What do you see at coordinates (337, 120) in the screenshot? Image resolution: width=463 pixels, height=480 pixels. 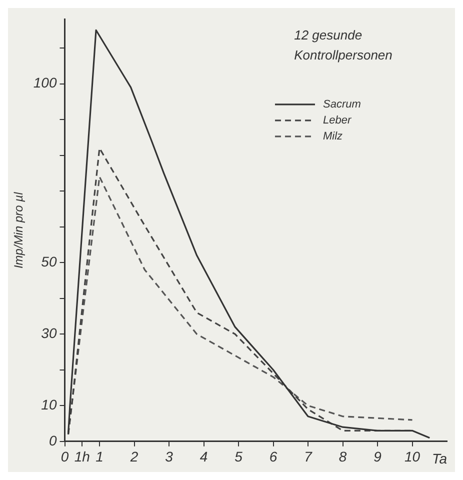 I see `legend-label: Leber` at bounding box center [337, 120].